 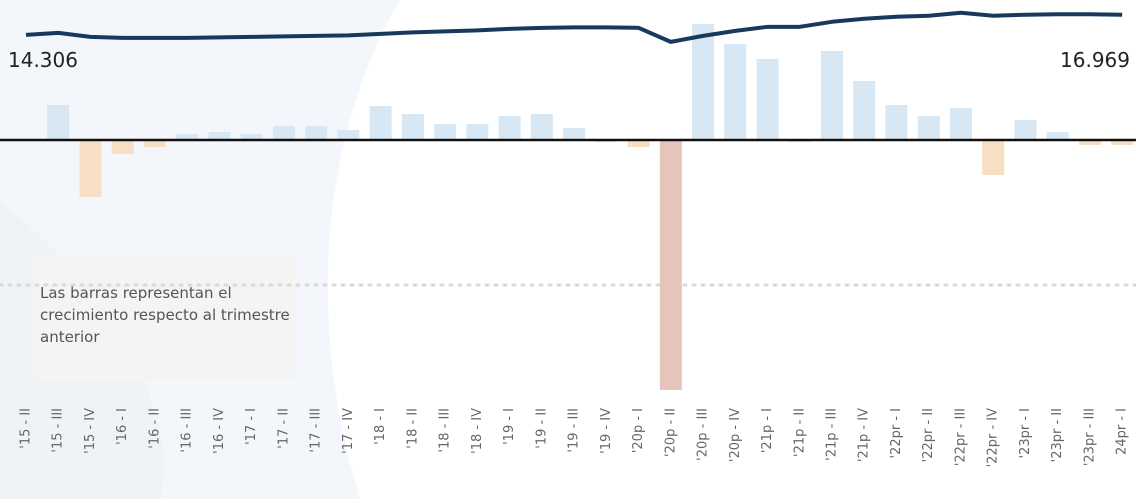 What do you see at coordinates (187, 430) in the screenshot?
I see `x-tick-label: '16 - III` at bounding box center [187, 430].